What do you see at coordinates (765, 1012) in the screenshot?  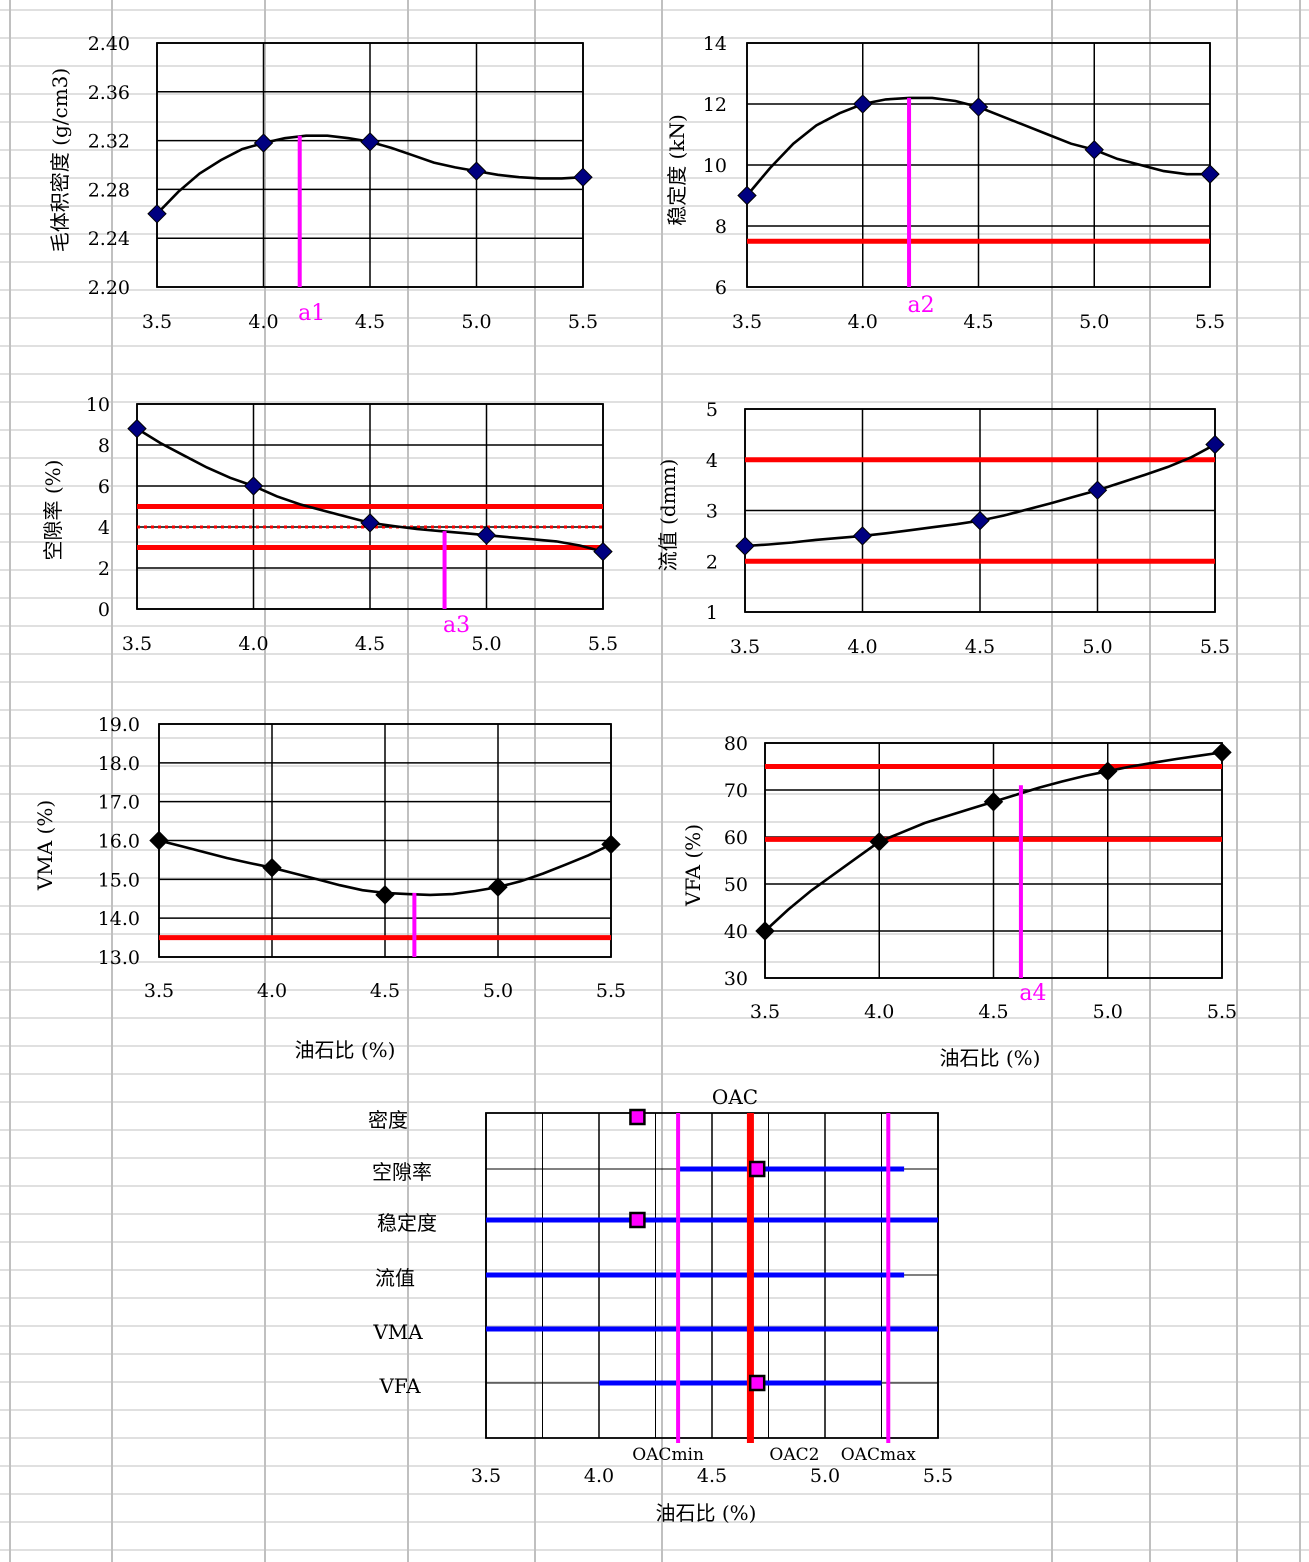 I see `vfa-xtick-label: 3.5` at bounding box center [765, 1012].